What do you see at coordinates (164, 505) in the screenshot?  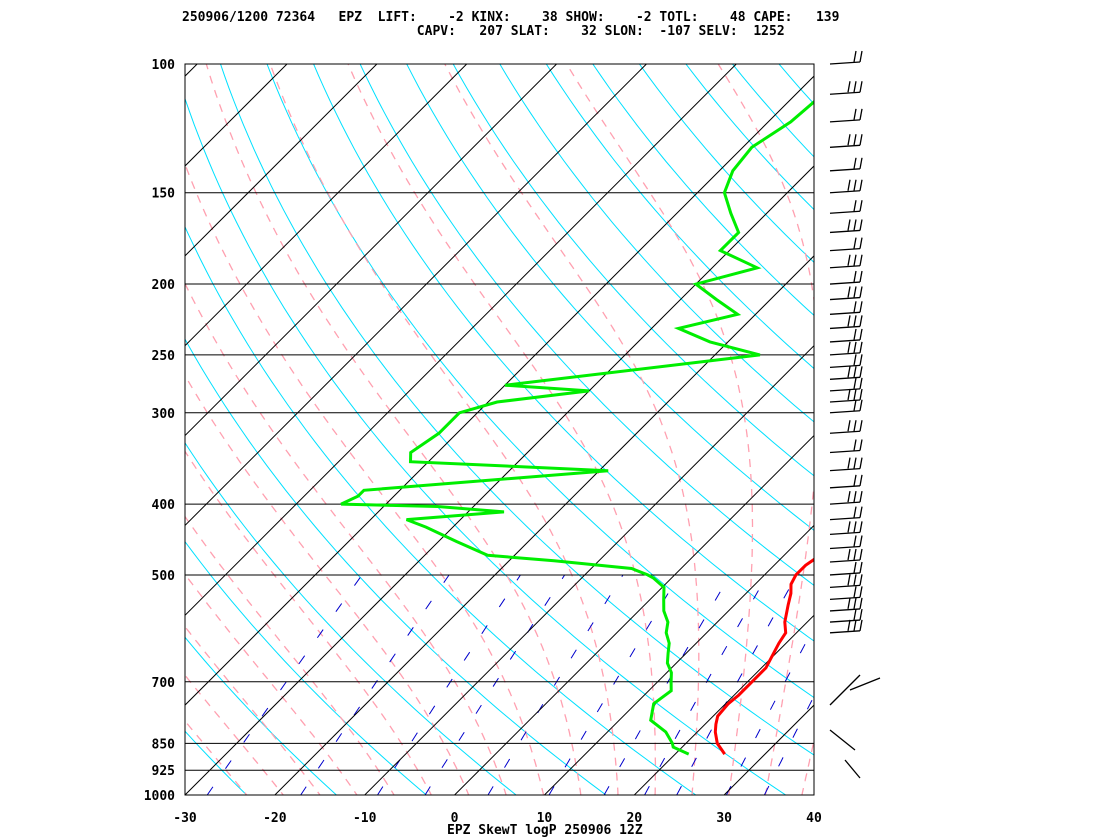 I see `pressure-label: 400` at bounding box center [164, 505].